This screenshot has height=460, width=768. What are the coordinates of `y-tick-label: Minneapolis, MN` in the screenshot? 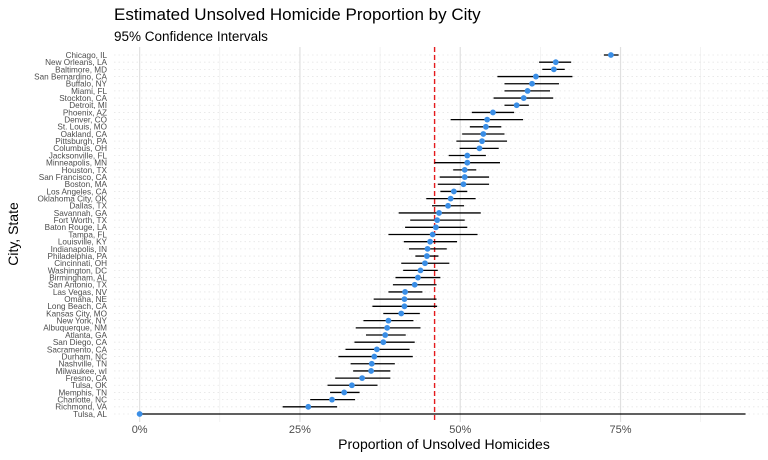 It's located at (76, 163).